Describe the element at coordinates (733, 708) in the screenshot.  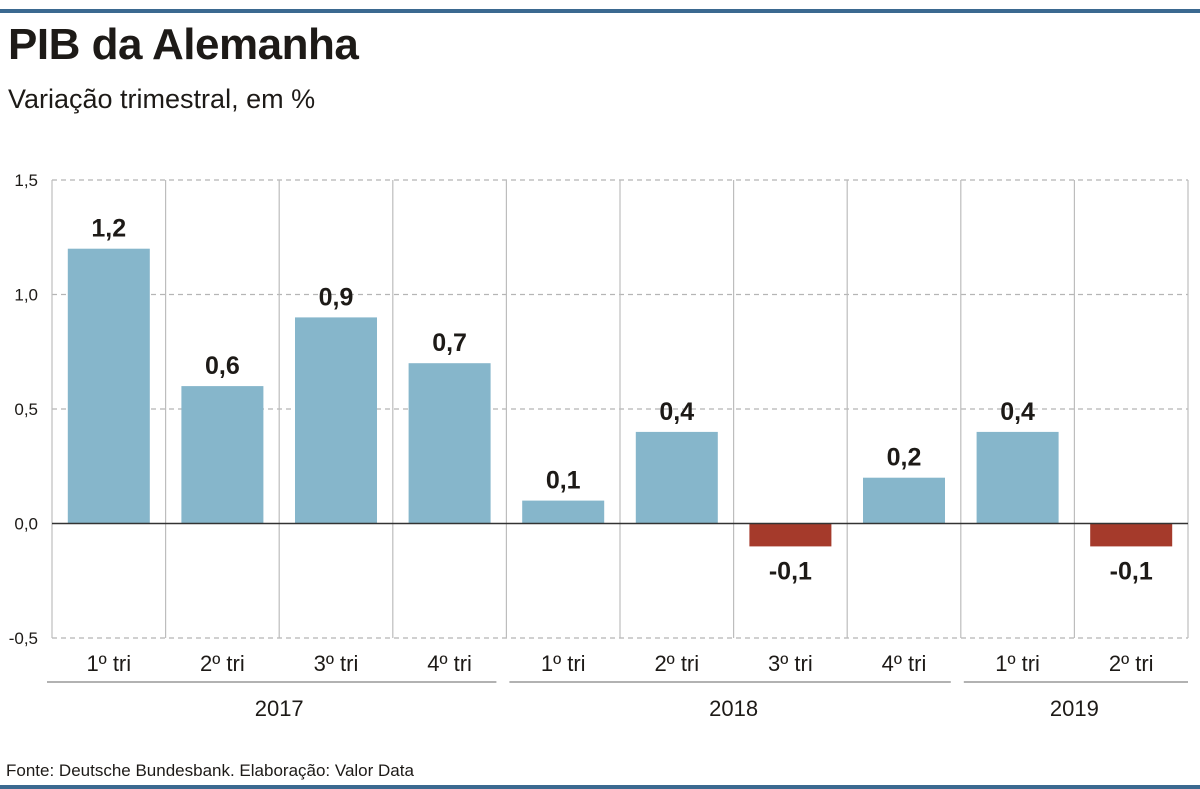
I see `year-label: 2018` at that location.